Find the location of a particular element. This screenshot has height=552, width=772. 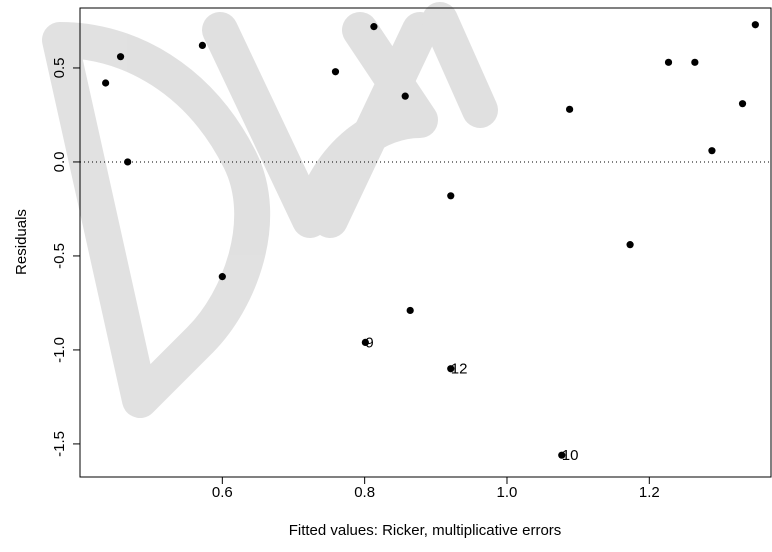

point-label: 10 is located at coordinates (570, 455).